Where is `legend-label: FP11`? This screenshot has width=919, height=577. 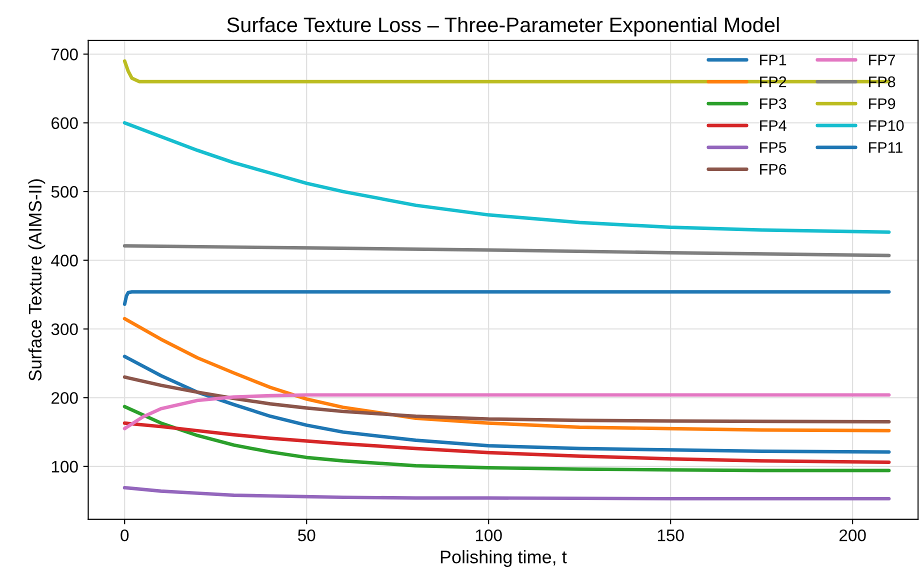 legend-label: FP11 is located at coordinates (885, 147).